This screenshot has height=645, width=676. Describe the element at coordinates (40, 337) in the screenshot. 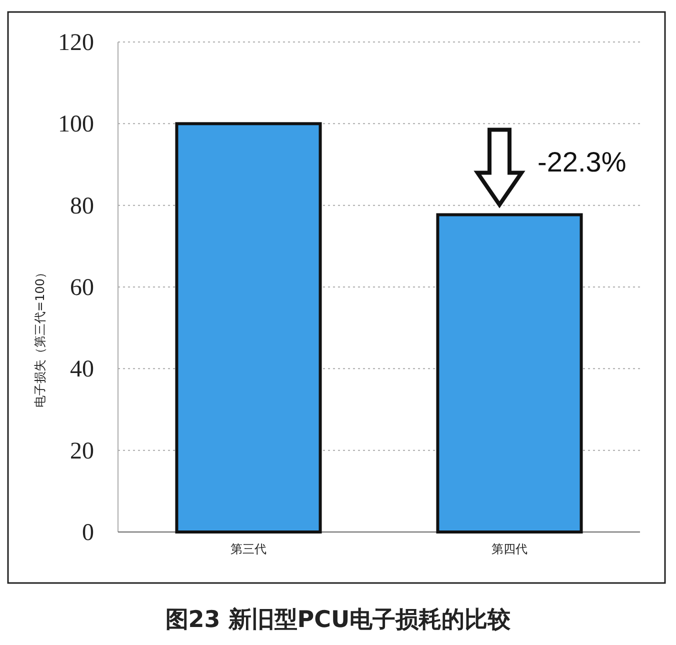

I see `y-axis-title: 电子损失（第三代=100）` at that location.